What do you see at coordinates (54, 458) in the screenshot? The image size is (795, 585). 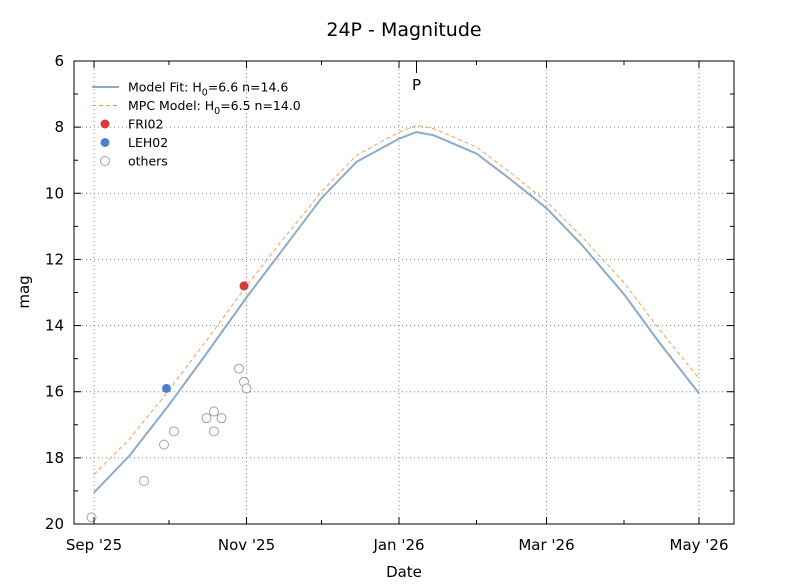 I see `y-tick-label: 18` at bounding box center [54, 458].